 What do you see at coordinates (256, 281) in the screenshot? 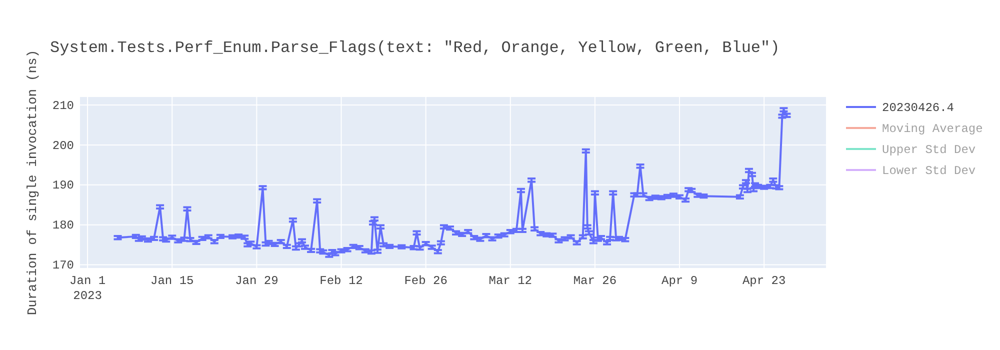
I see `x-tick-label: Jan 29` at bounding box center [256, 281].